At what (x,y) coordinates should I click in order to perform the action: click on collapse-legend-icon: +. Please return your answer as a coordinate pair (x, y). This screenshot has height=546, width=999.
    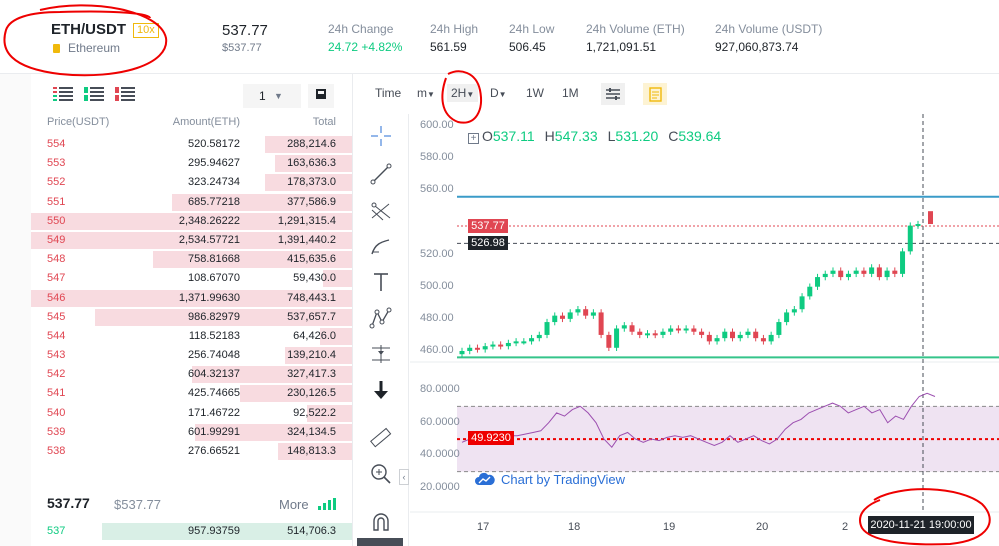
    Looking at the image, I should click on (473, 138).